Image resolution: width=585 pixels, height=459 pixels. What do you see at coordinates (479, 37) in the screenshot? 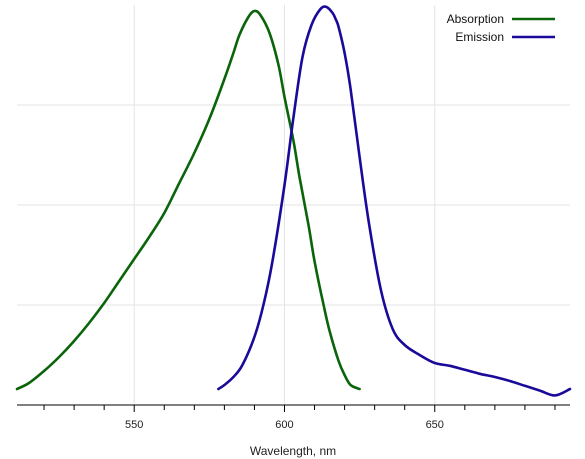
I see `legend-label-emission: Emission` at bounding box center [479, 37].